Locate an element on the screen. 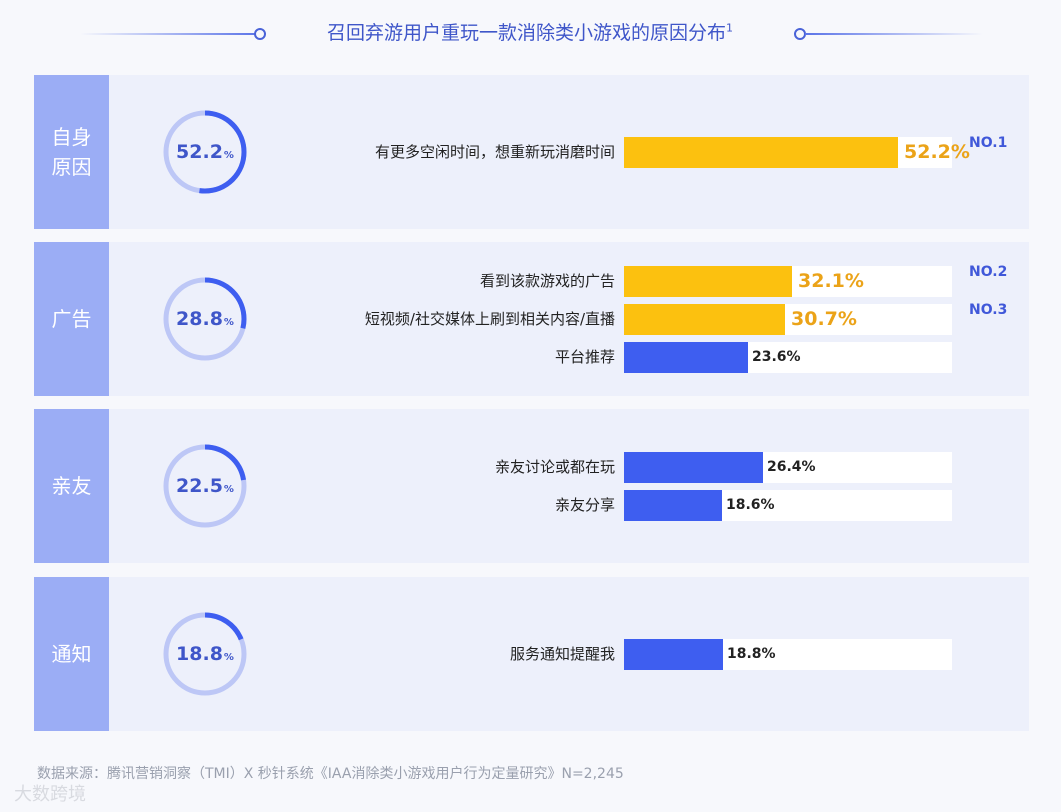 Image resolution: width=1061 pixels, height=812 pixels. bar-row: 平台推荐 23.6% is located at coordinates (531, 357).